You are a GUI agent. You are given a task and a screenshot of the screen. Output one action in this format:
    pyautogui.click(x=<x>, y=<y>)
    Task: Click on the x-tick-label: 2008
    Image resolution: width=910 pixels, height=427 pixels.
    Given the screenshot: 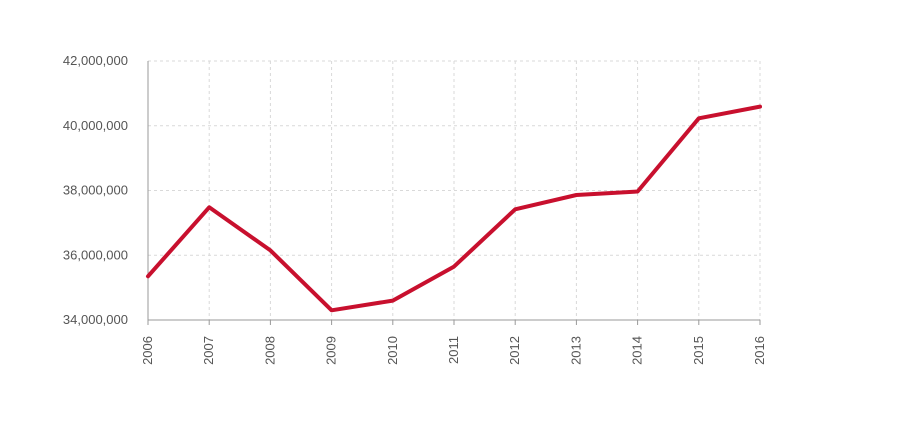 What is the action you would take?
    pyautogui.click(x=269, y=350)
    